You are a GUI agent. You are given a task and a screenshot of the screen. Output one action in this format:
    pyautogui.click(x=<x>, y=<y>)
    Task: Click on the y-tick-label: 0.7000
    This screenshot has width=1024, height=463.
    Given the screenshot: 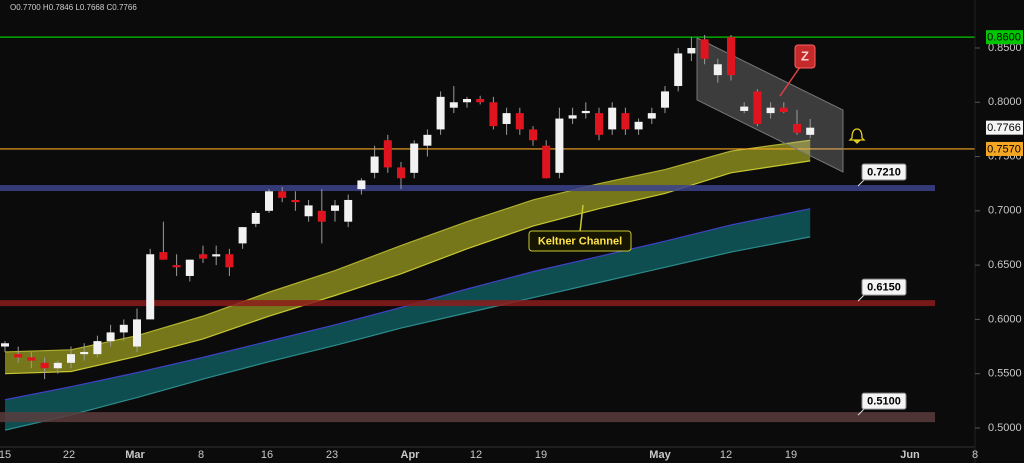 What is the action you would take?
    pyautogui.click(x=1005, y=211)
    